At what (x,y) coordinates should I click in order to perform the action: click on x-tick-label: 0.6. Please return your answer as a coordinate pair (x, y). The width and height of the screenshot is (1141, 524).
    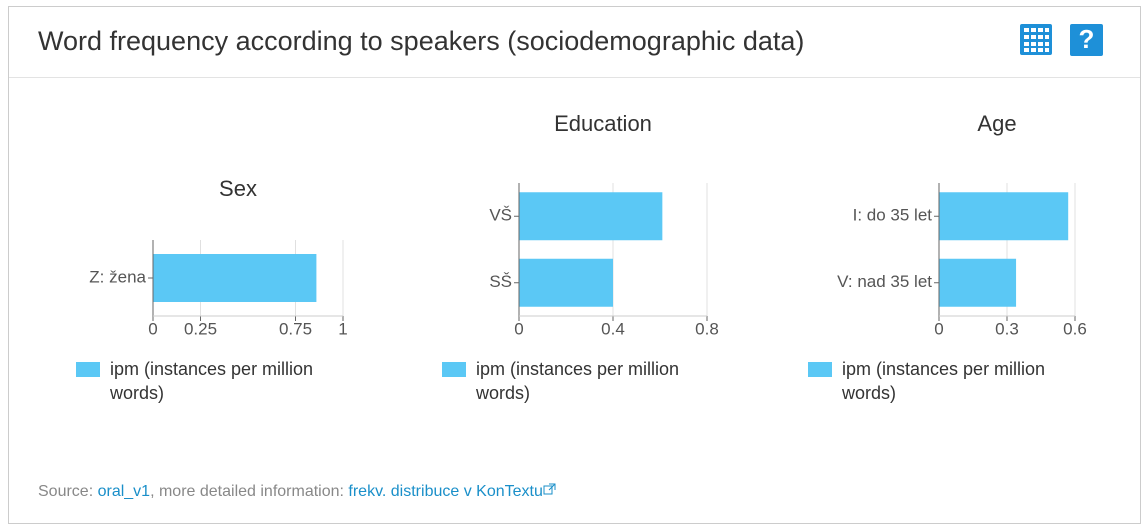
    Looking at the image, I should click on (1075, 328).